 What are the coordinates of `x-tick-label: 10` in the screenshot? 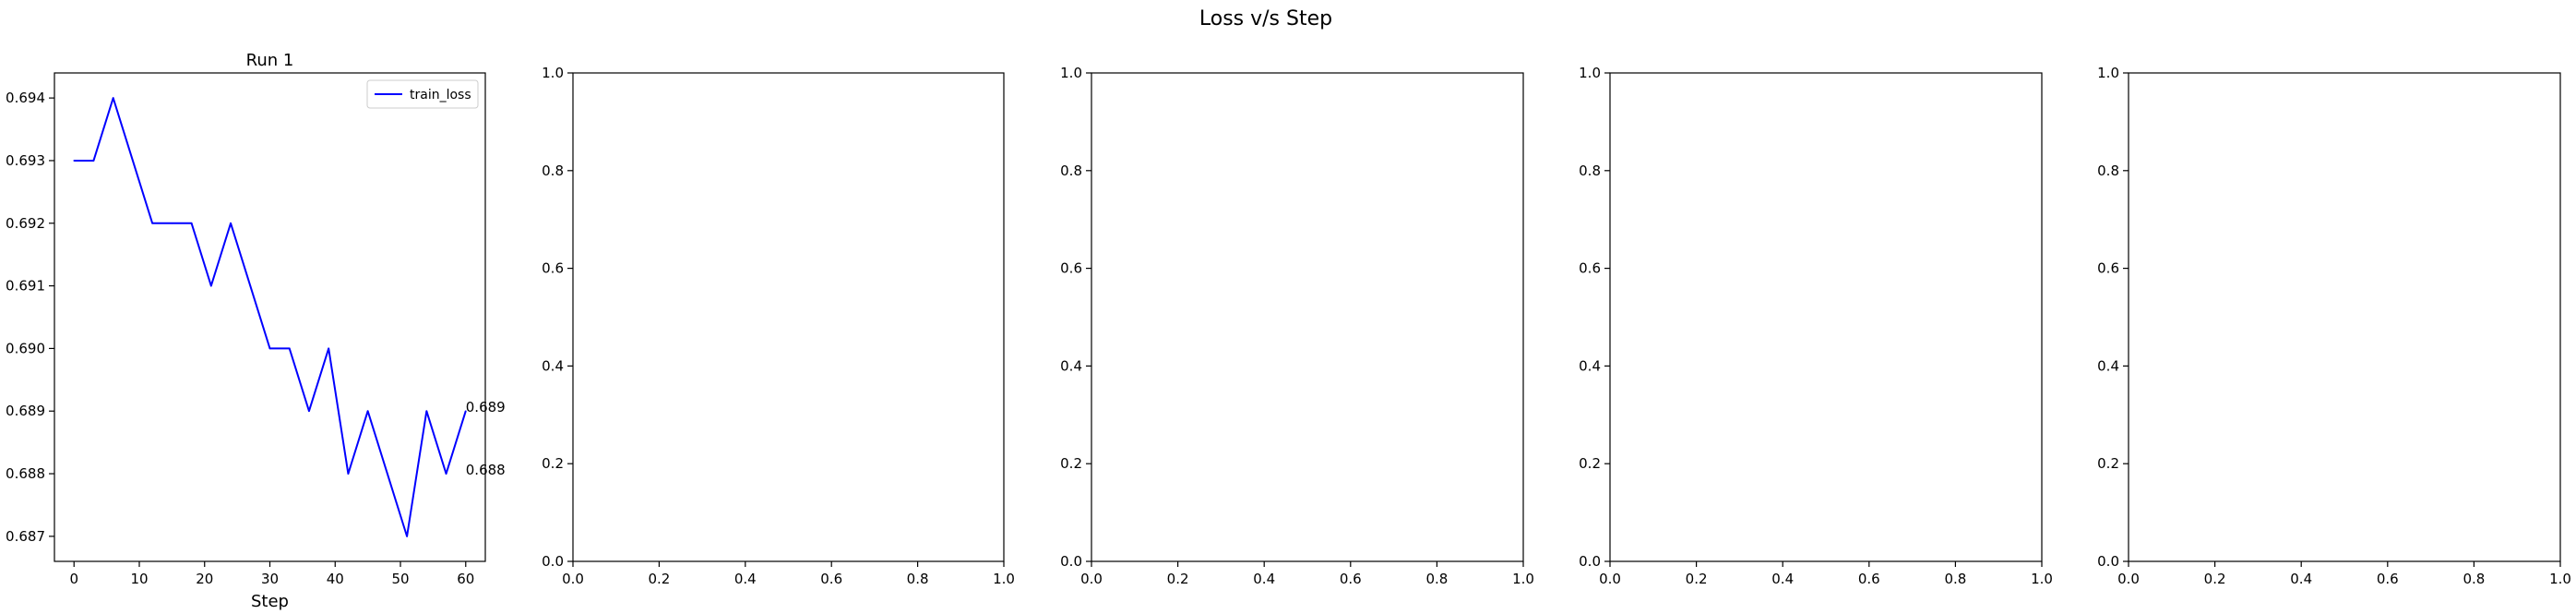 It's located at (139, 579).